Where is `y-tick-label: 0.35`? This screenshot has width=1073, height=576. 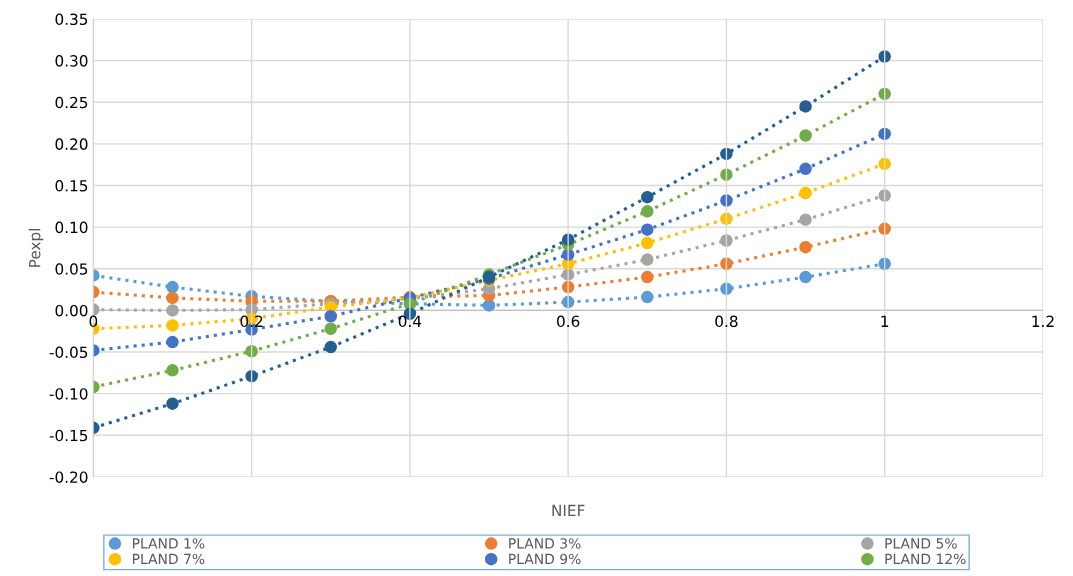 y-tick-label: 0.35 is located at coordinates (71, 19).